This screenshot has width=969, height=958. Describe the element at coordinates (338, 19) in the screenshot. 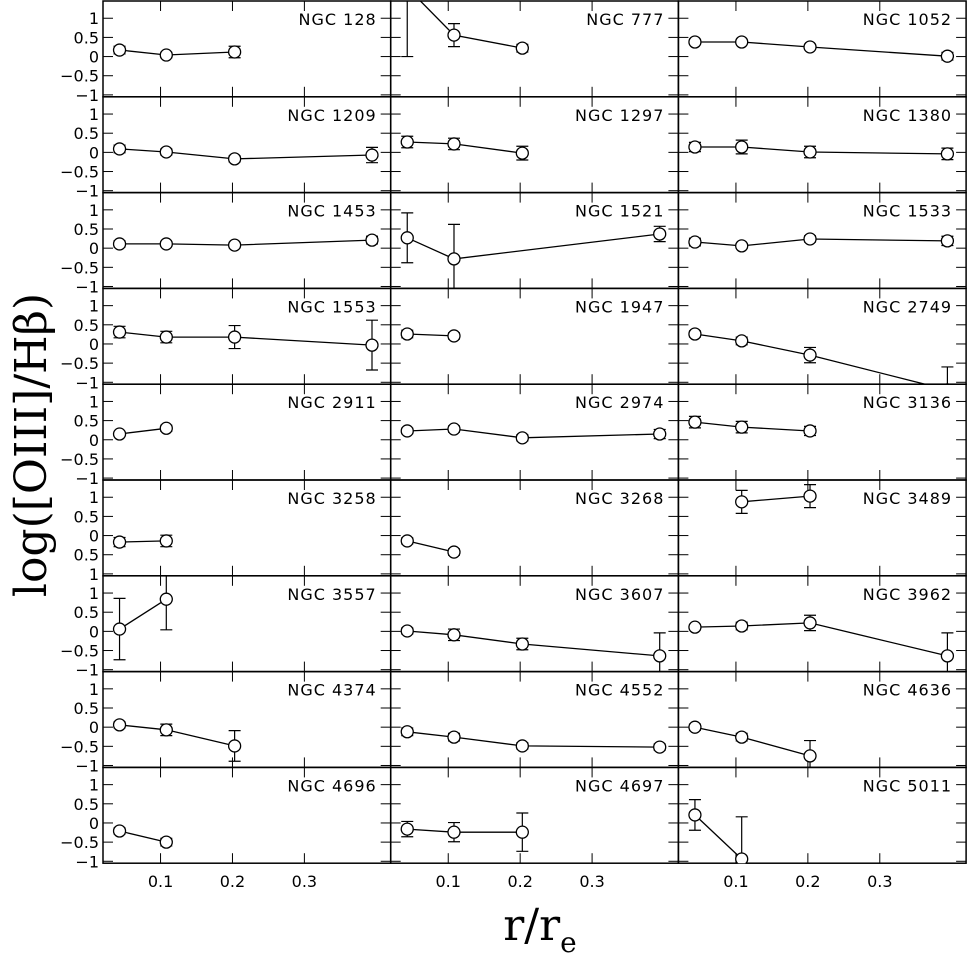

I see `panel-title: NGC 128` at that location.